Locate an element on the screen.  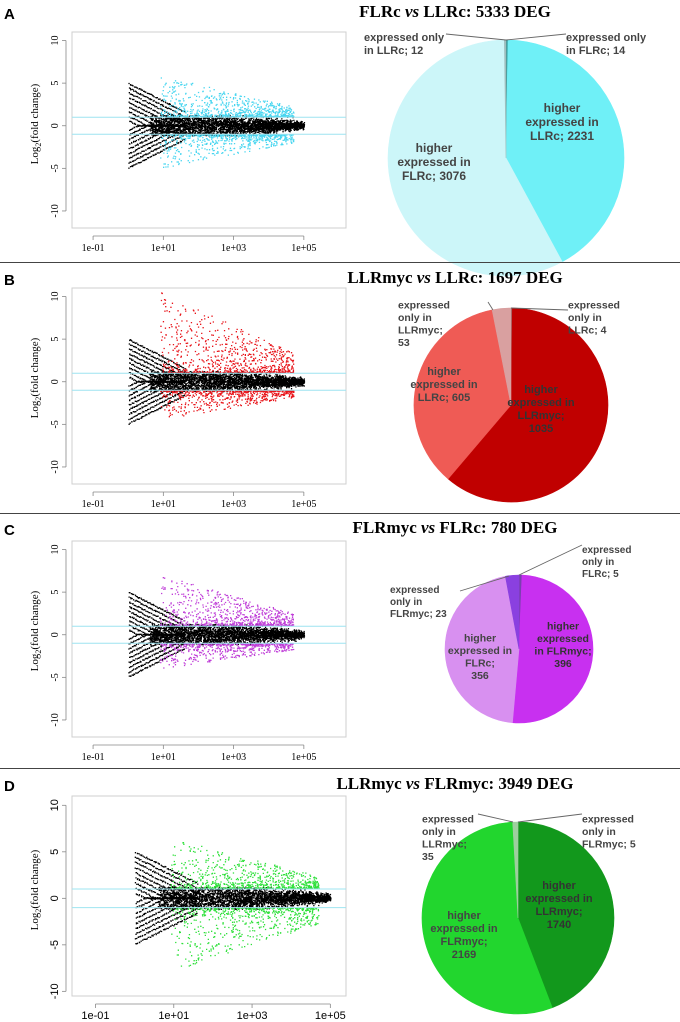
y-tick-label: 10 is located at coordinates (55, 297).